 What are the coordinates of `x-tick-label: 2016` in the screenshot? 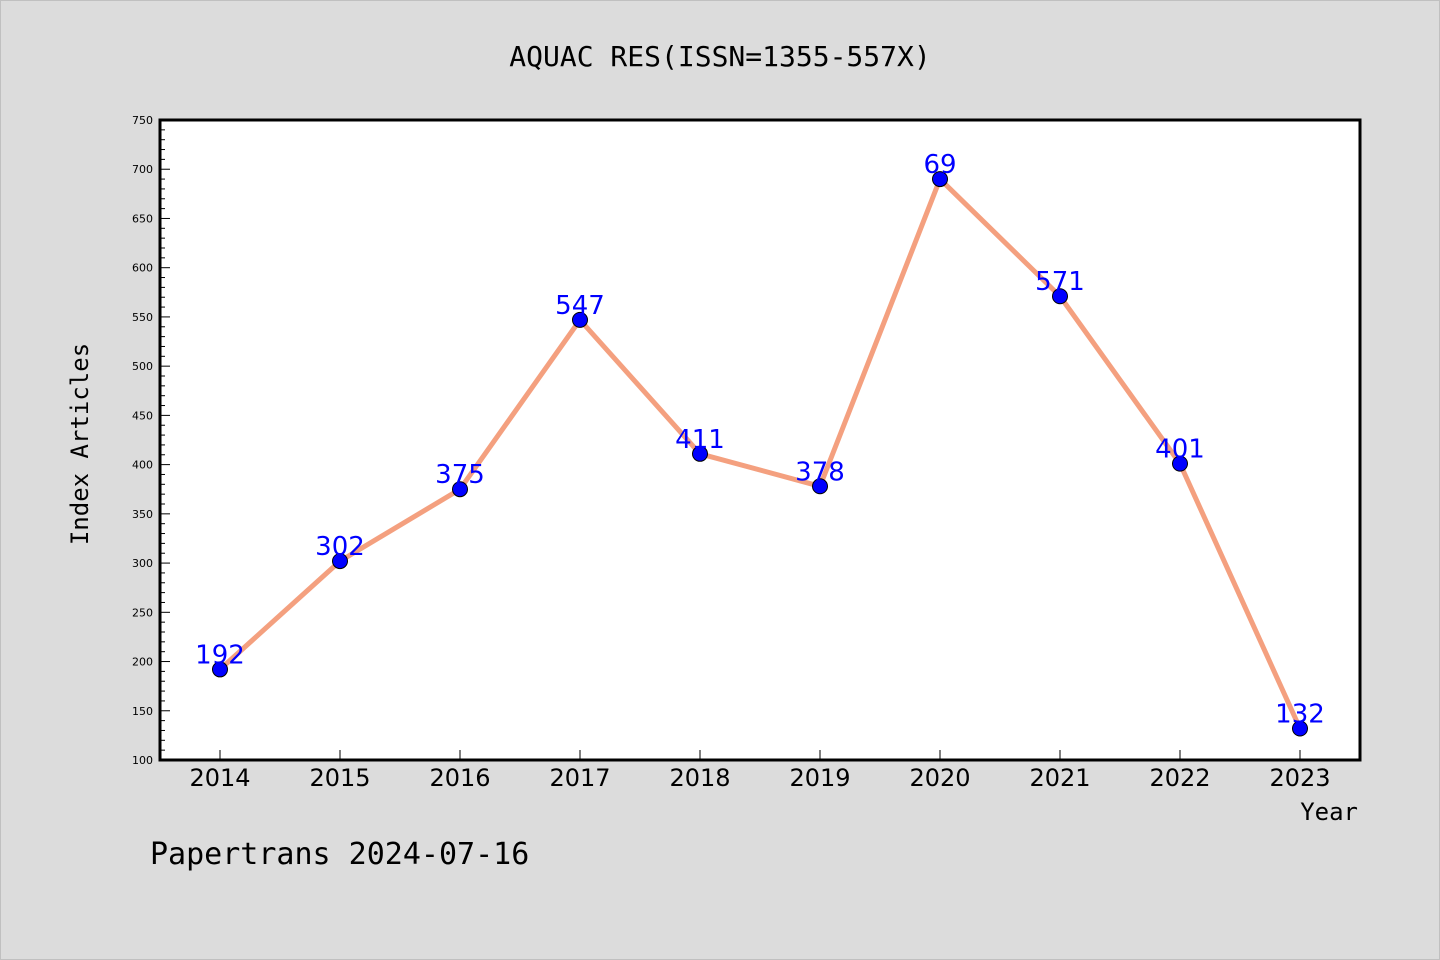 It's located at (459, 778).